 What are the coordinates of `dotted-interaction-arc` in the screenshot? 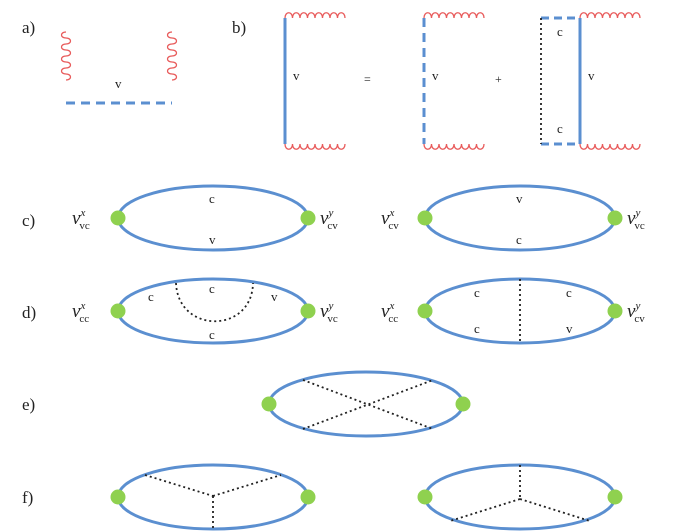 It's located at (214, 302).